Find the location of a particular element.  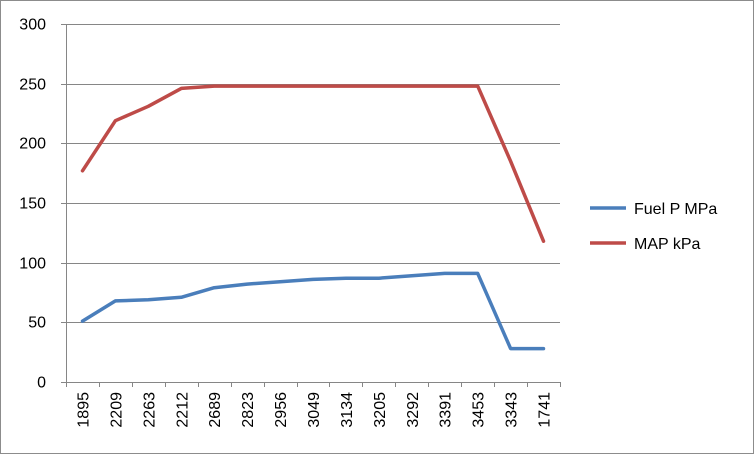

x-tick-label: 3343 is located at coordinates (512, 410).